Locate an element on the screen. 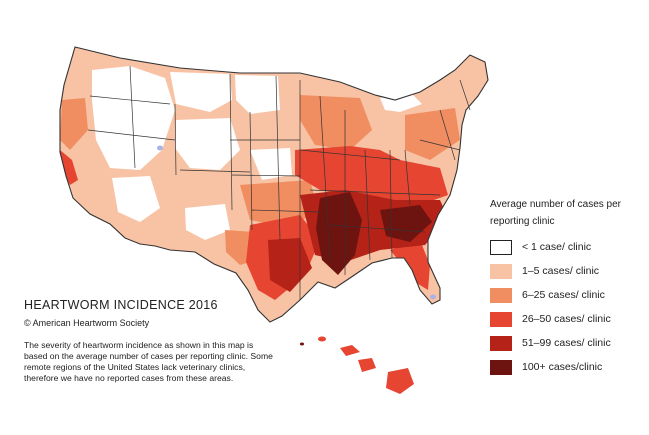 This screenshot has height=435, width=649. legend-item-51-99: 51–99 cases/ clinic is located at coordinates (565, 343).